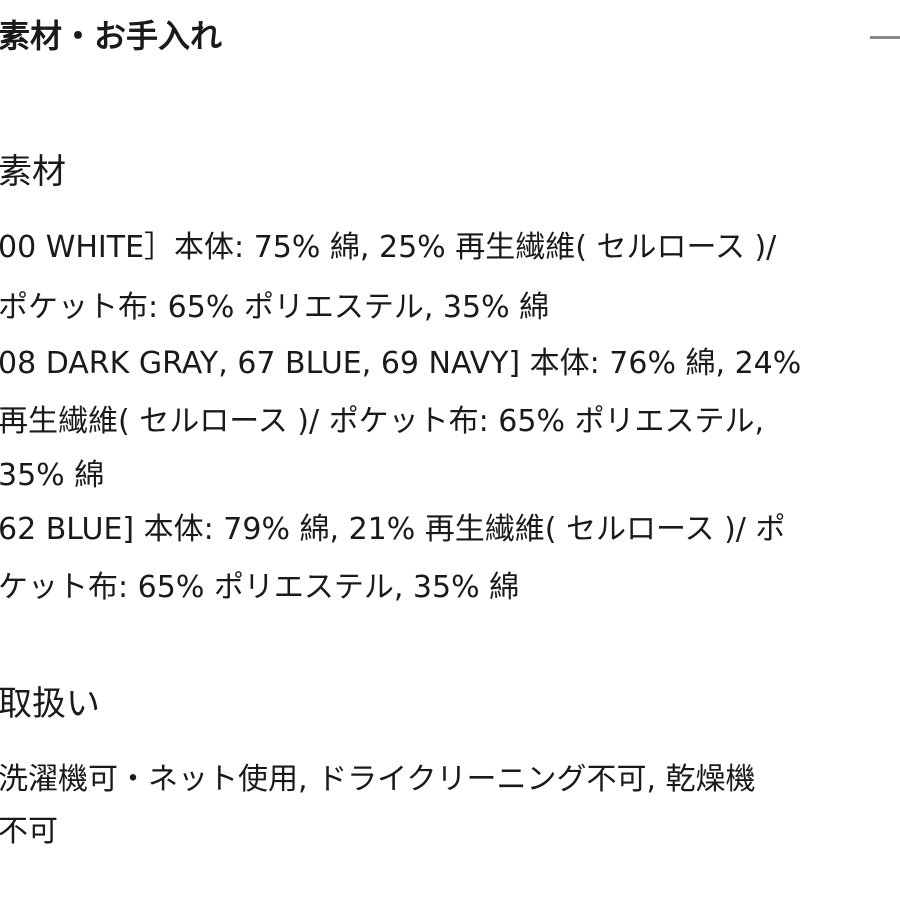 This screenshot has height=900, width=900. I want to click on material-line: ケット布: 65% ポリエステル, 35% 綿, so click(260, 587).